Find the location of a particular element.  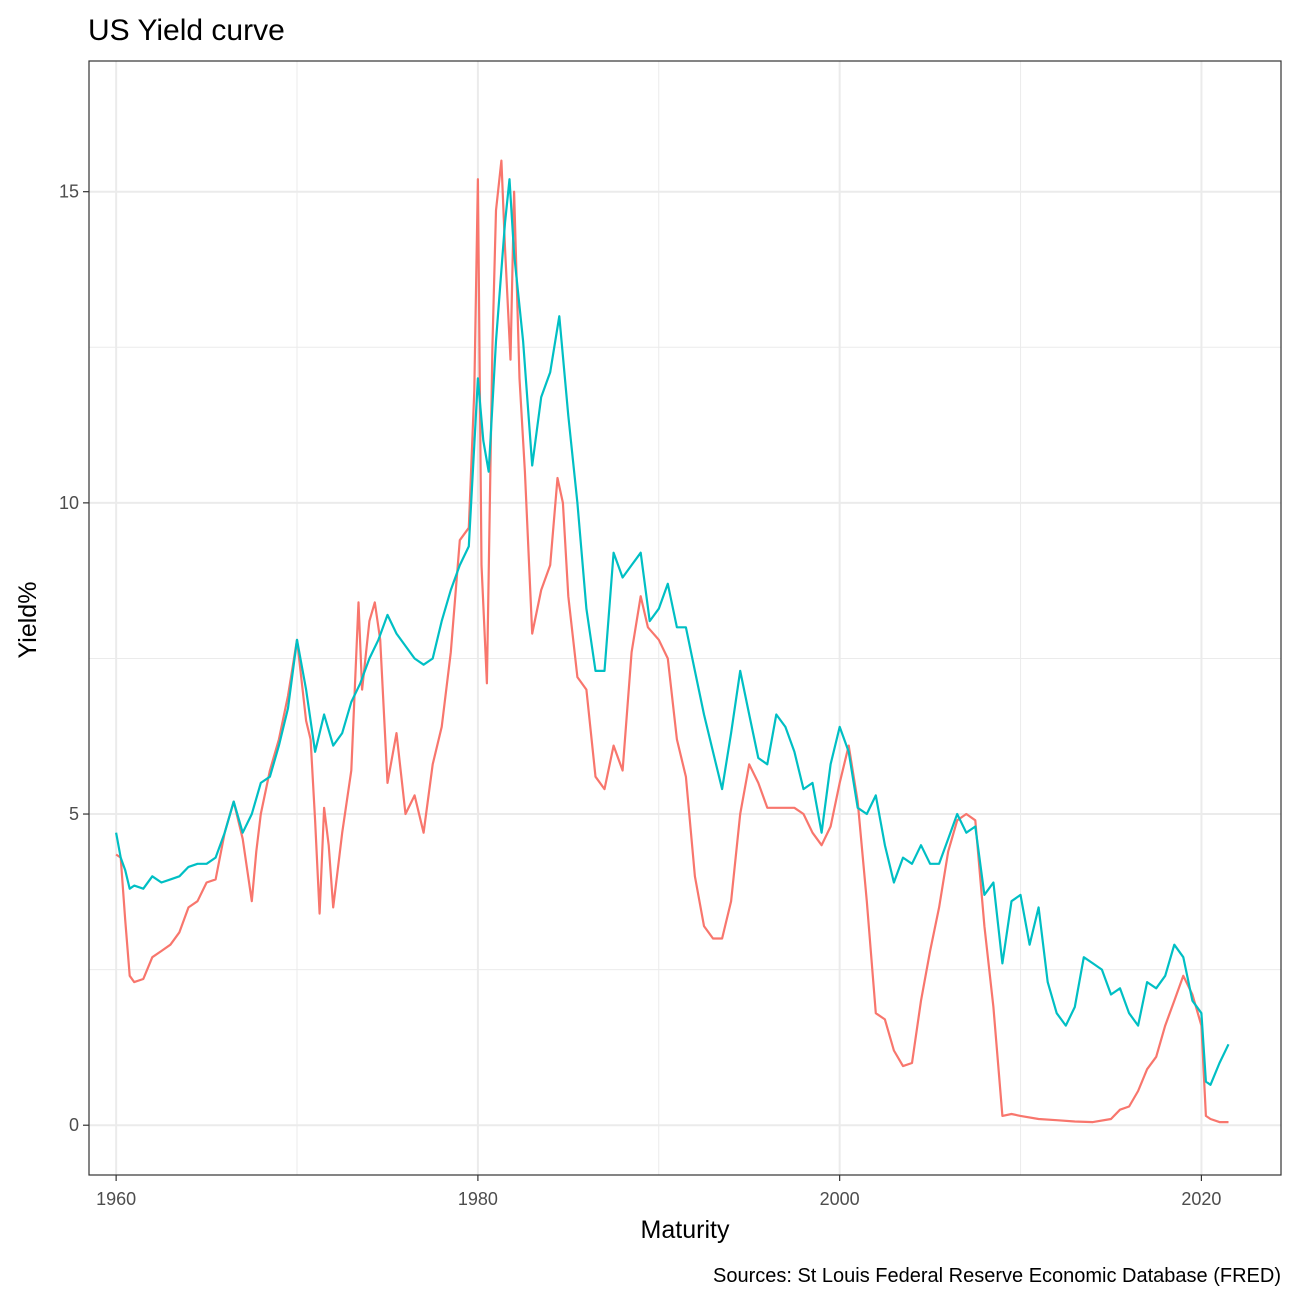

x-axis: 1960 1980 2000 2020 is located at coordinates (658, 1192).